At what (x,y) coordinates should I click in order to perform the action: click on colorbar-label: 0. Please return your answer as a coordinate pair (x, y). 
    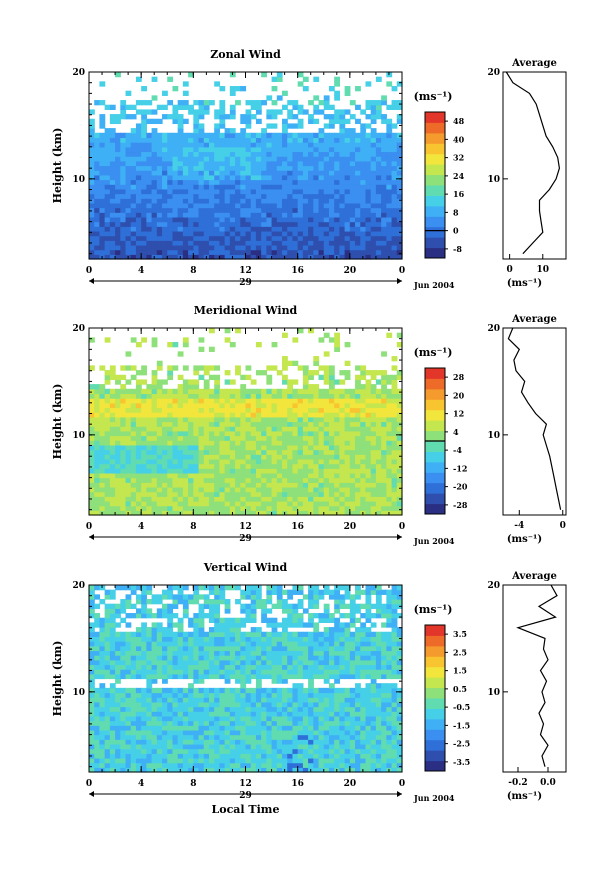
    Looking at the image, I should click on (456, 231).